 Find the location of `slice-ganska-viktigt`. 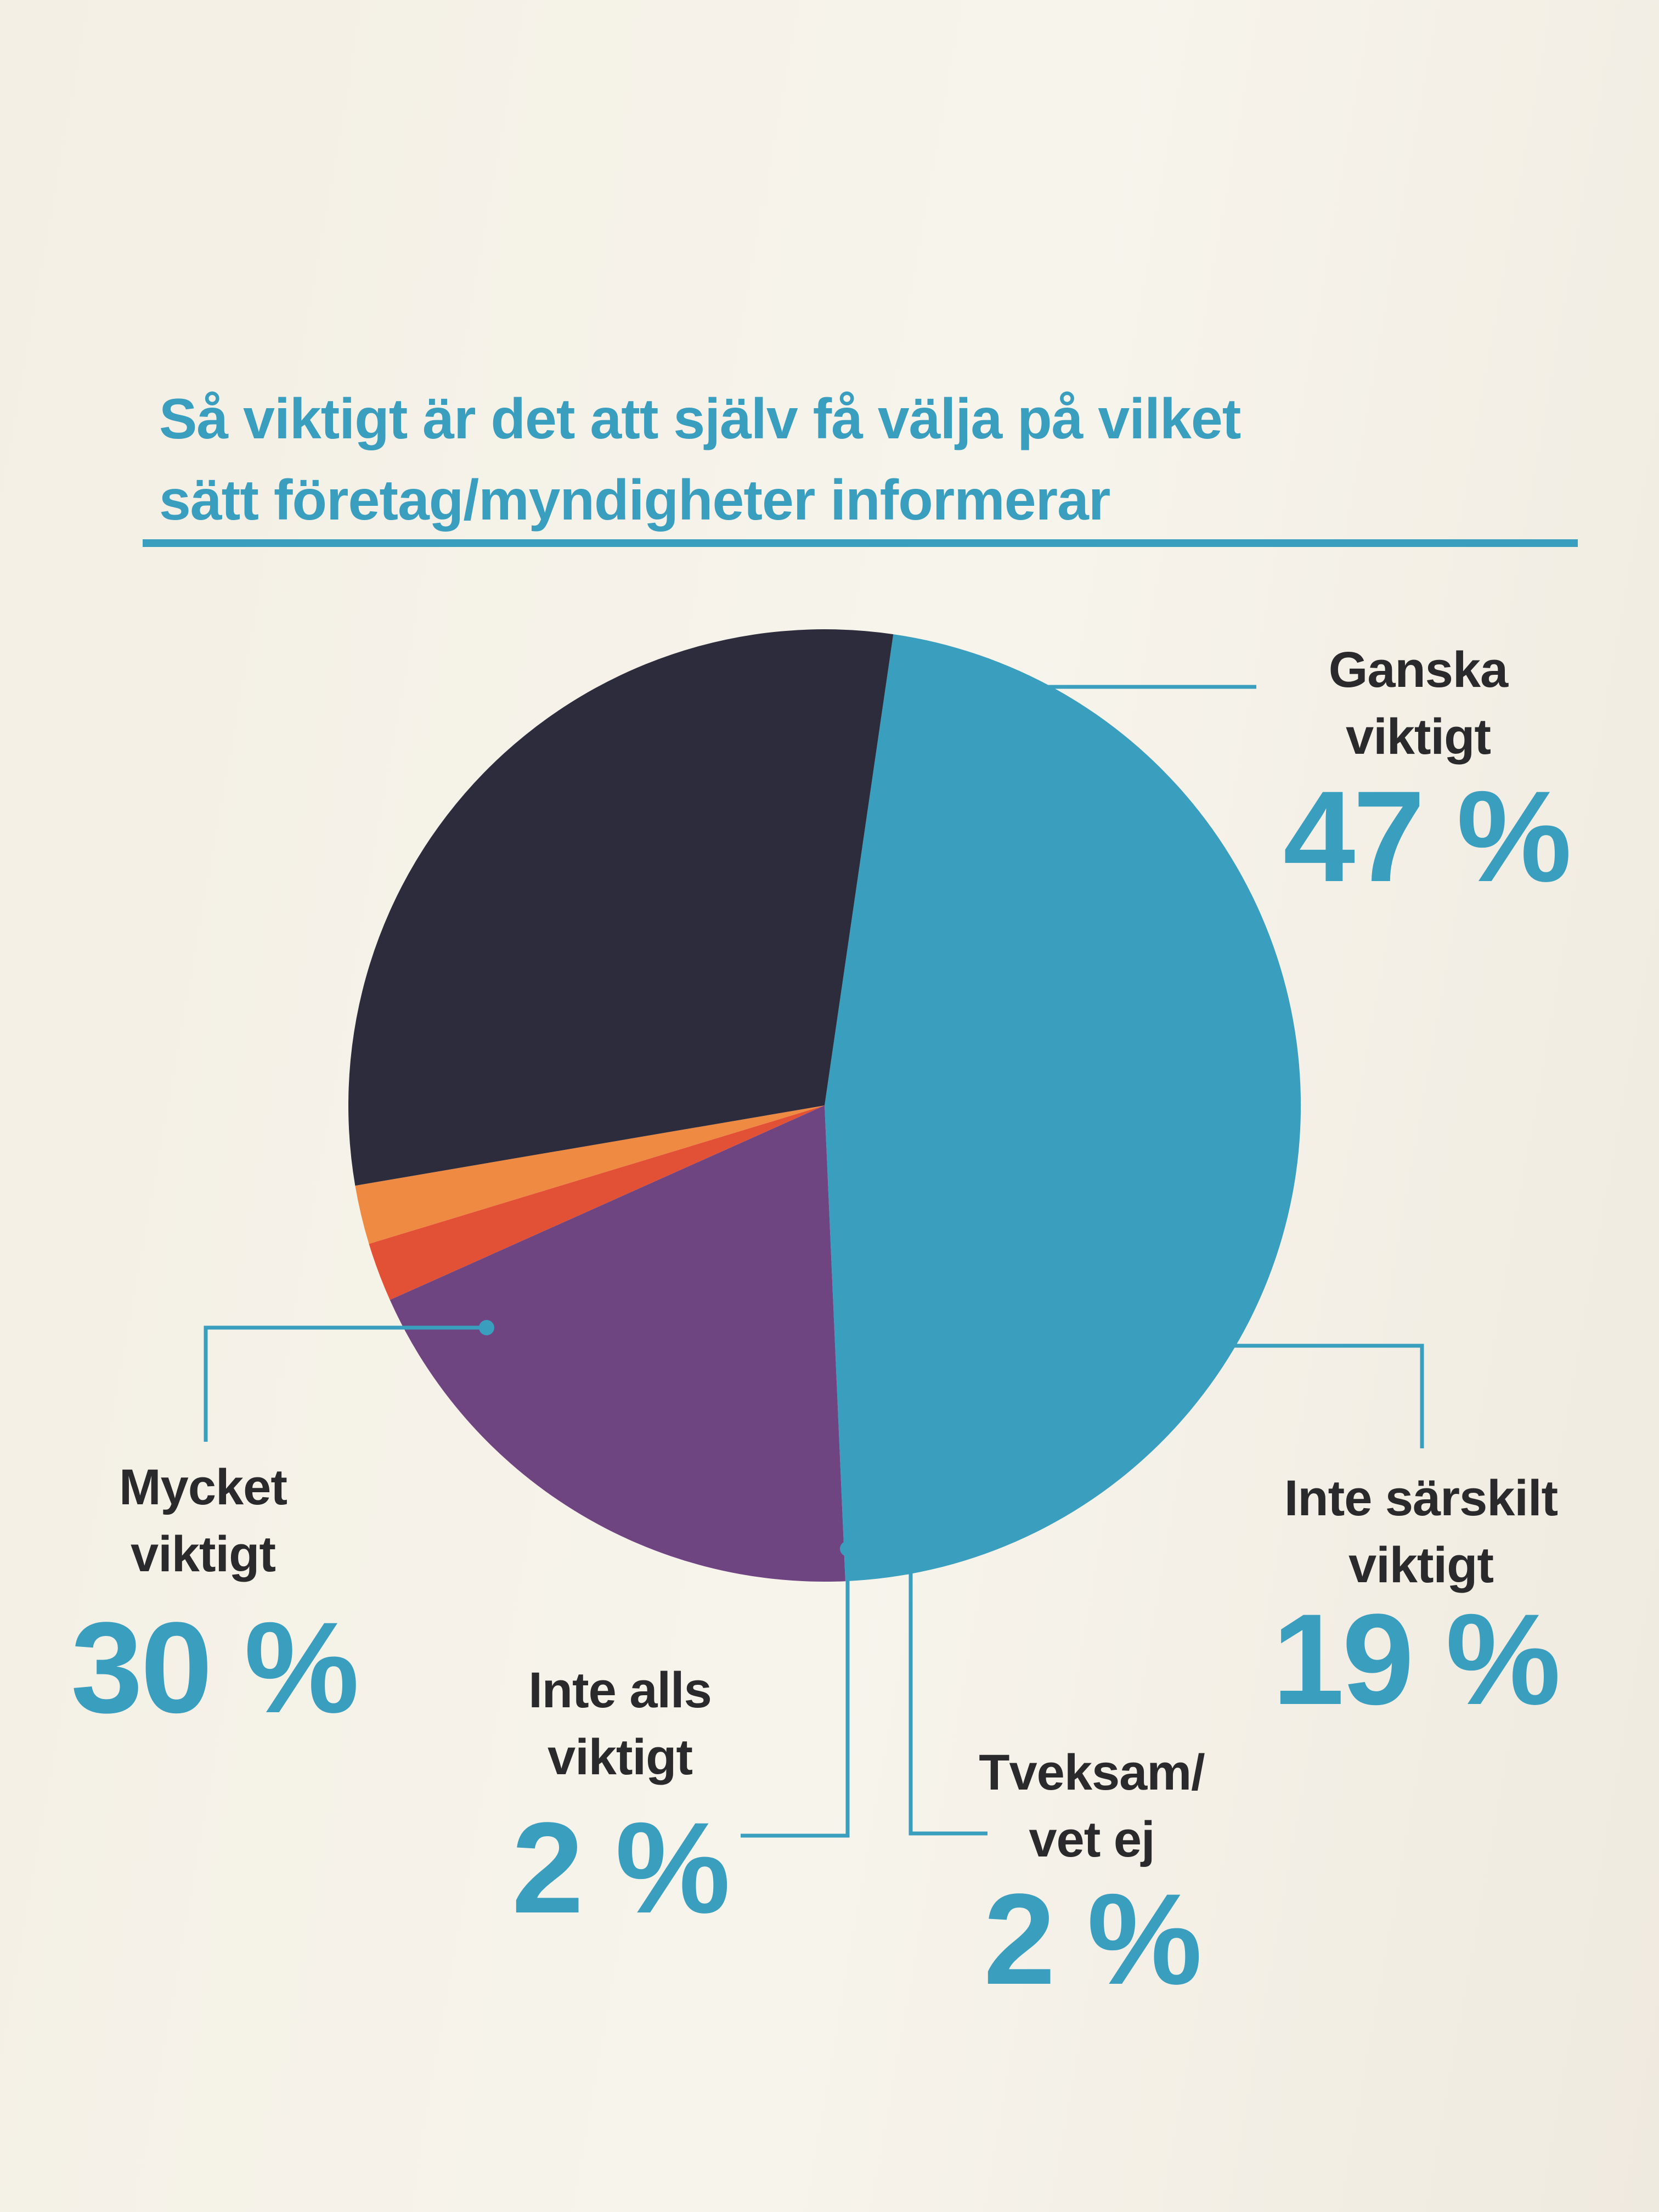

slice-ganska-viktigt is located at coordinates (1063, 1108).